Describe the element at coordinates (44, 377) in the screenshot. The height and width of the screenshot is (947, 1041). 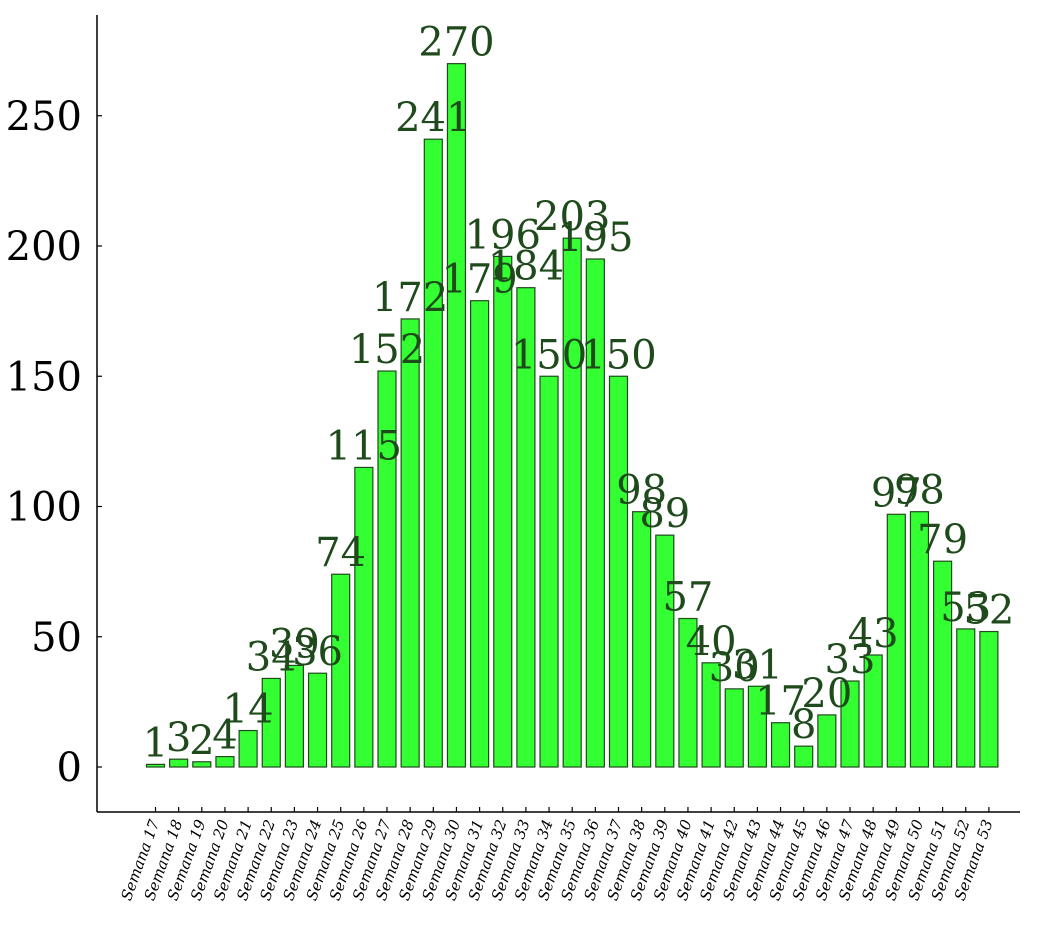
I see `y-tick-label-150: 150` at that location.